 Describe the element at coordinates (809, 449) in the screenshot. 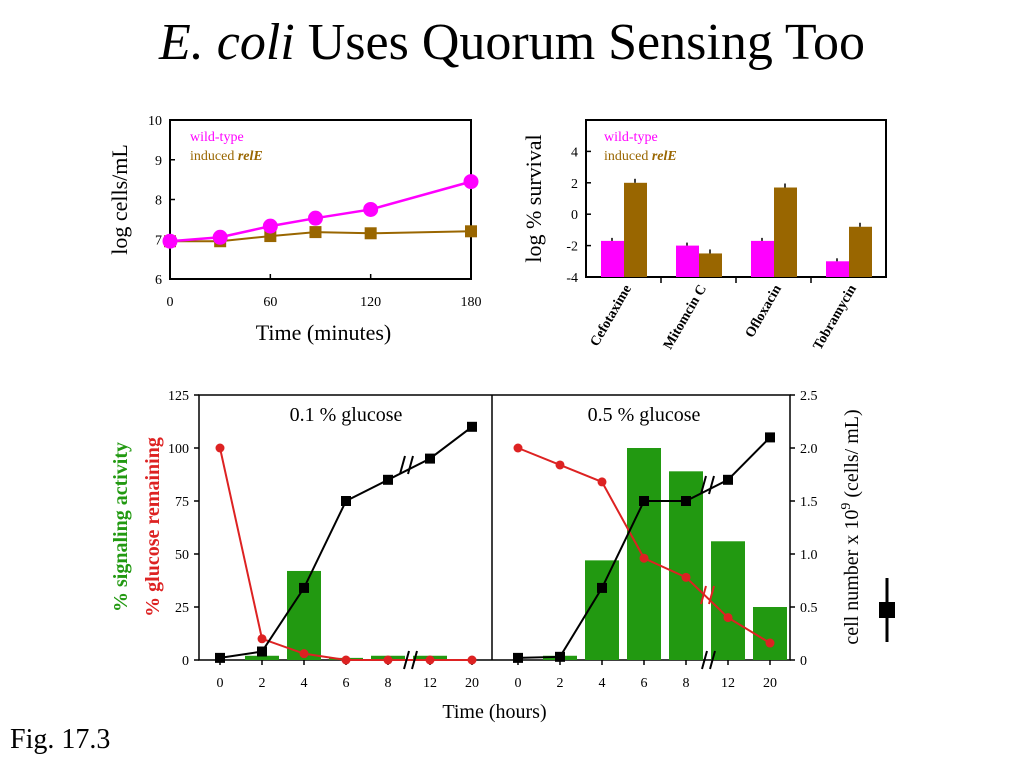

I see `right-ytick-label: 2.0` at that location.